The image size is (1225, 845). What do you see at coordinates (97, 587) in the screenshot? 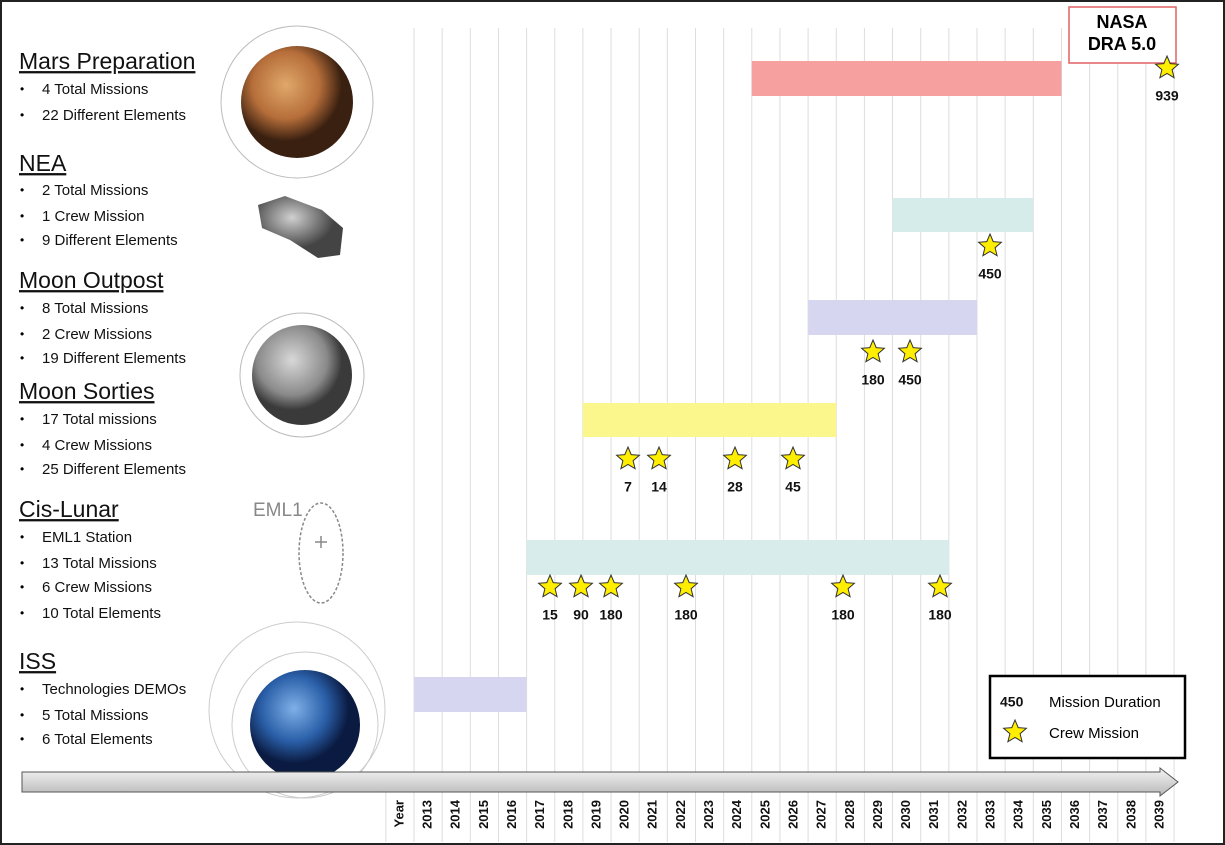
I see `bullet: 6 Crew Missions` at bounding box center [97, 587].